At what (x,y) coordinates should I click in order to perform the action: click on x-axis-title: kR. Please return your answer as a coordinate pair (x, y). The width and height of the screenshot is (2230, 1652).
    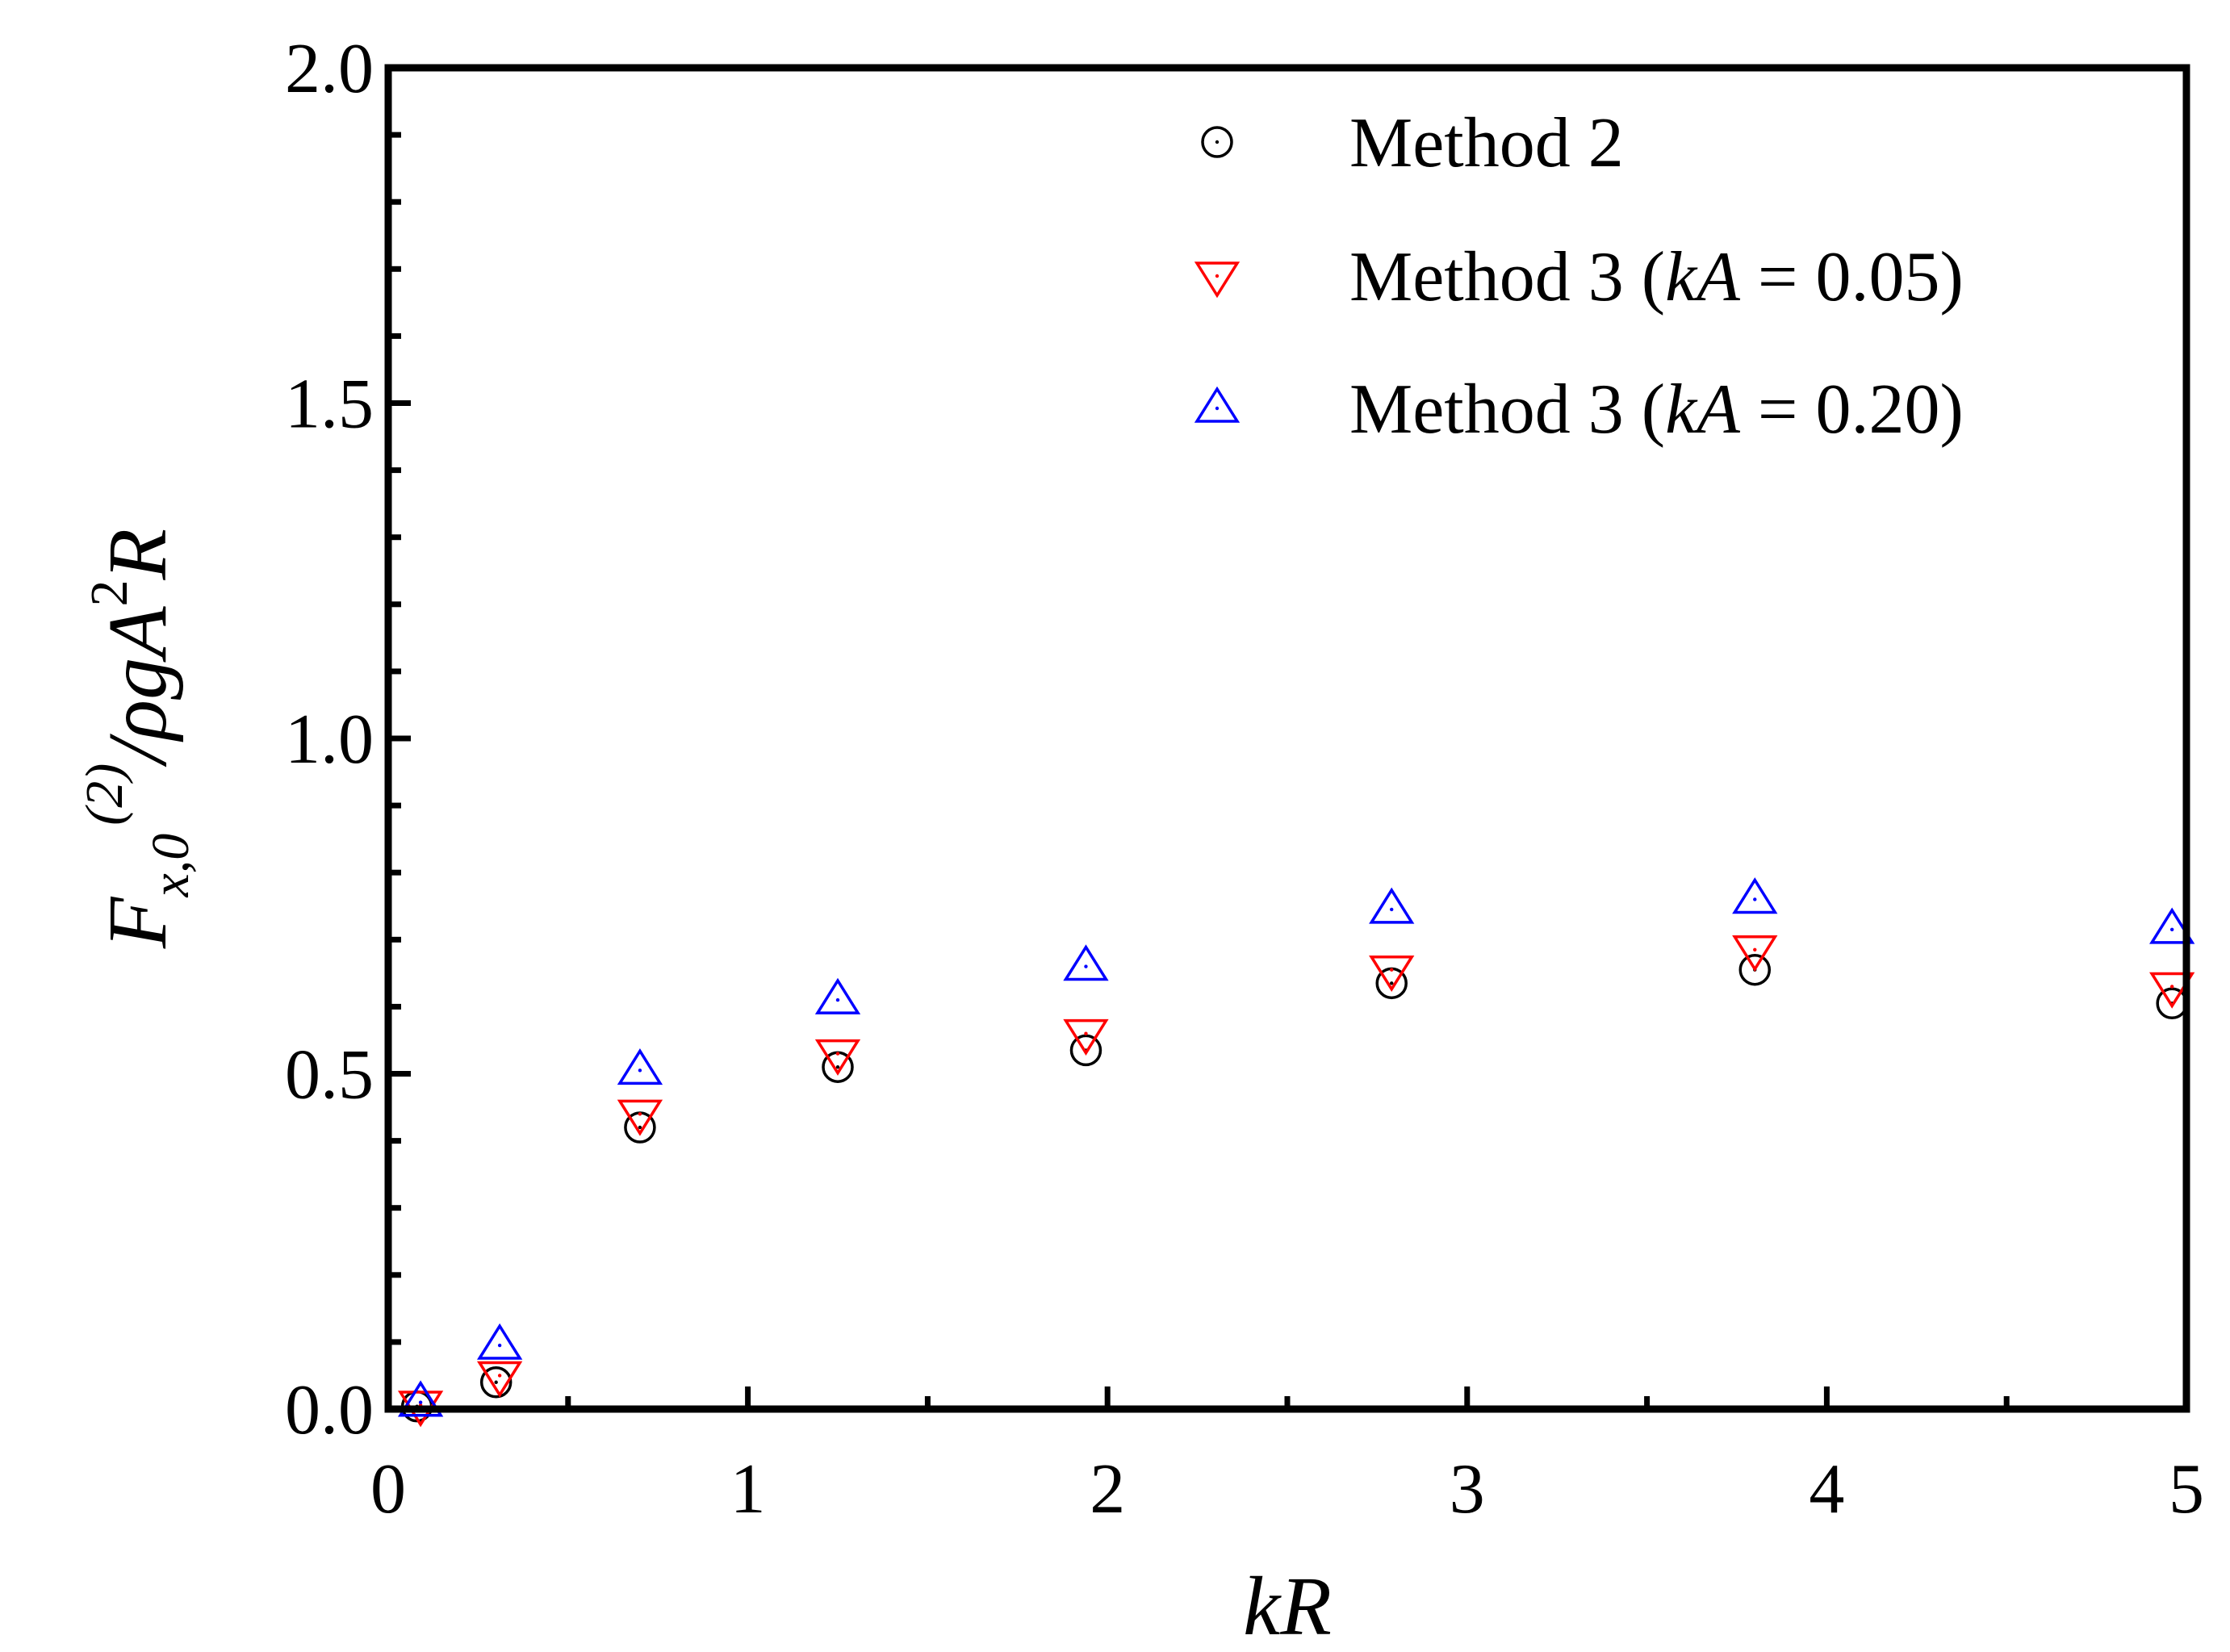
    Looking at the image, I should click on (1288, 1606).